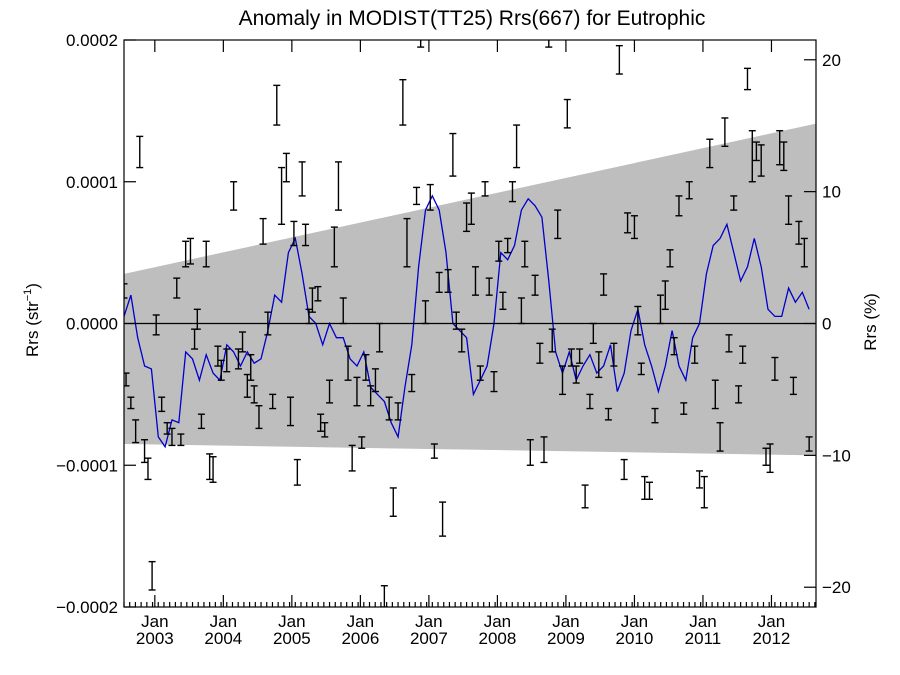 The image size is (900, 675). What do you see at coordinates (92, 182) in the screenshot?
I see `y-tick-label: 0.0001` at bounding box center [92, 182].